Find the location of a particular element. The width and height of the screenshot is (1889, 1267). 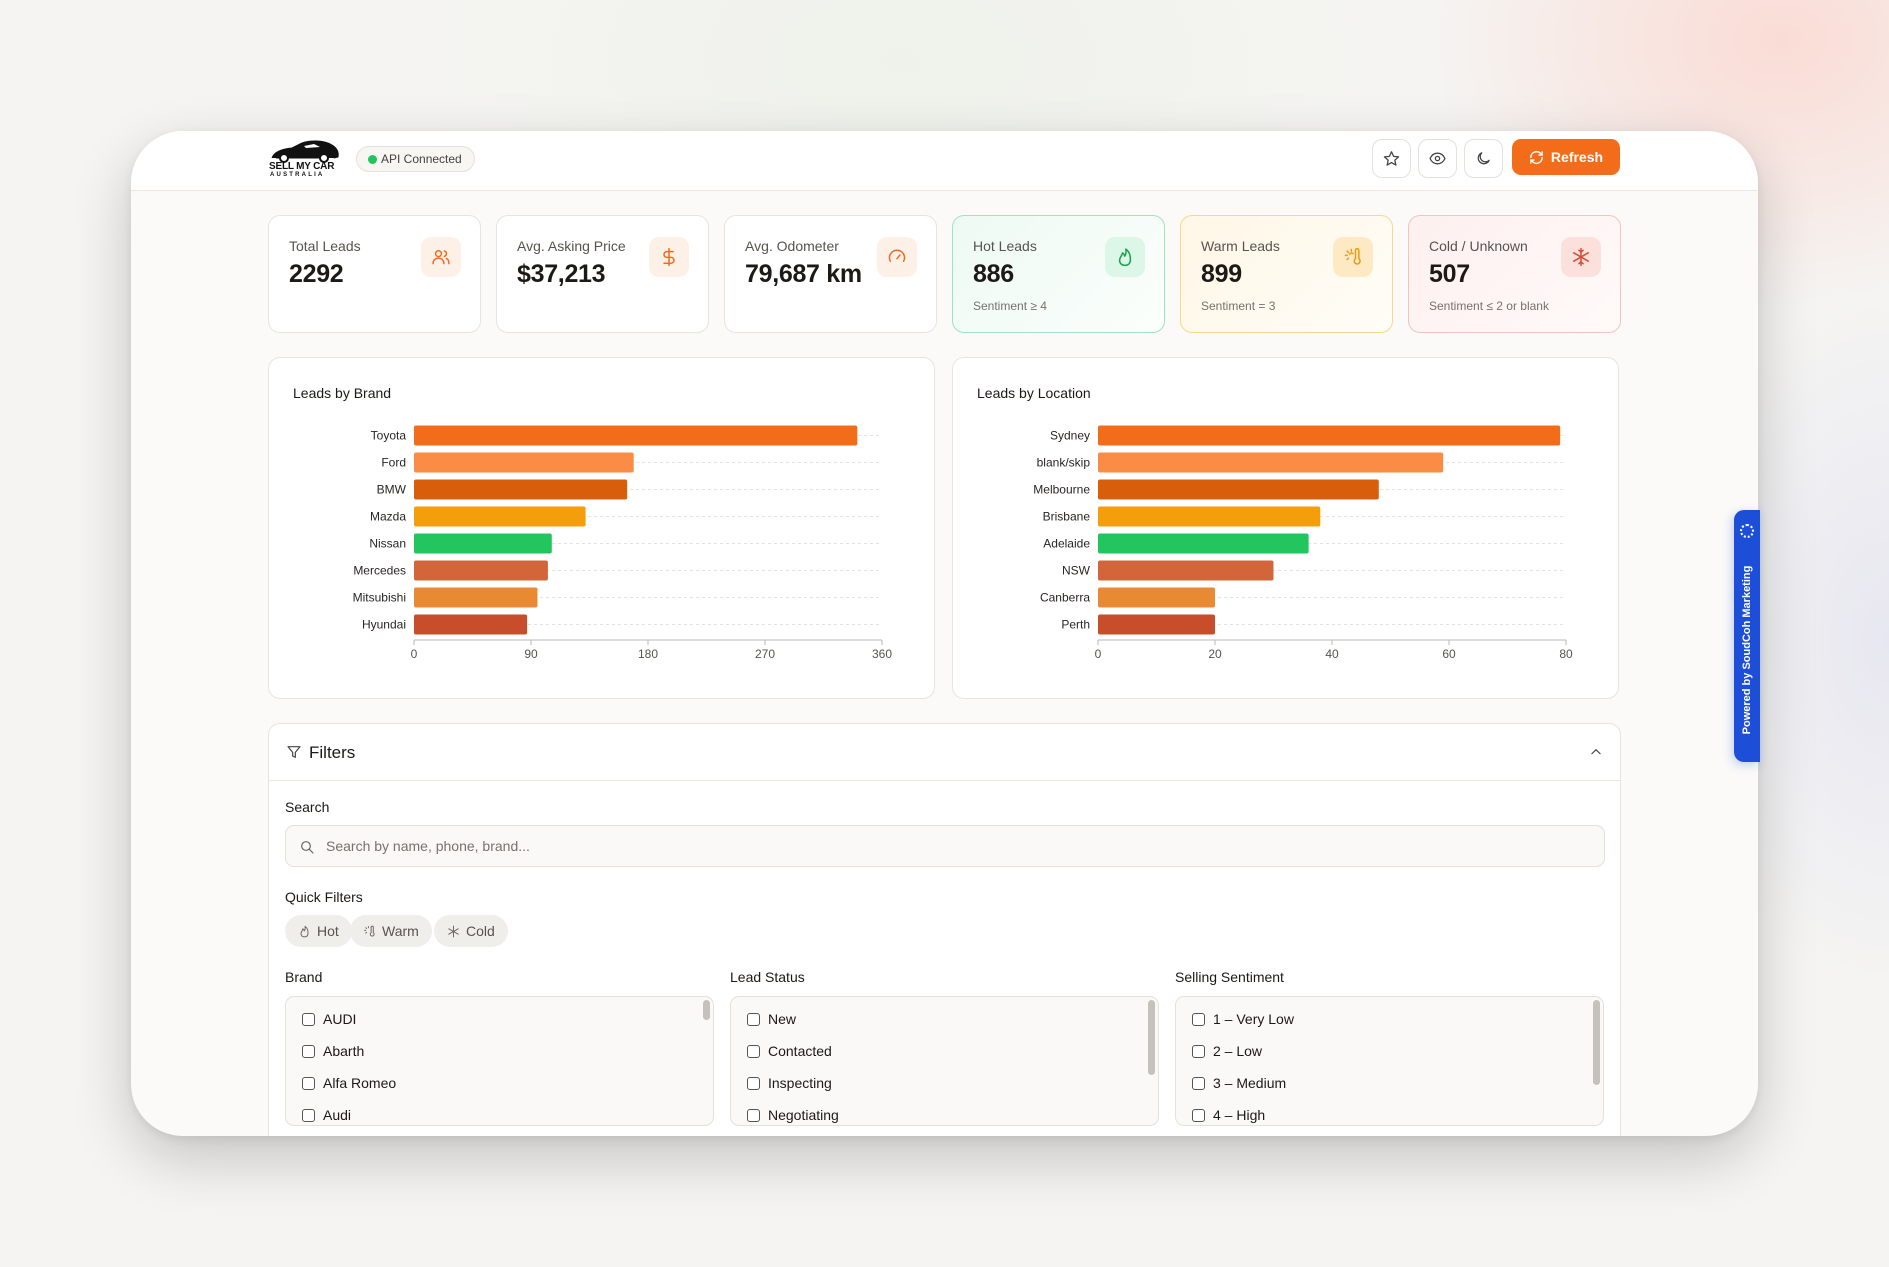

brand-option: Alfa Romeo is located at coordinates (349, 1083).